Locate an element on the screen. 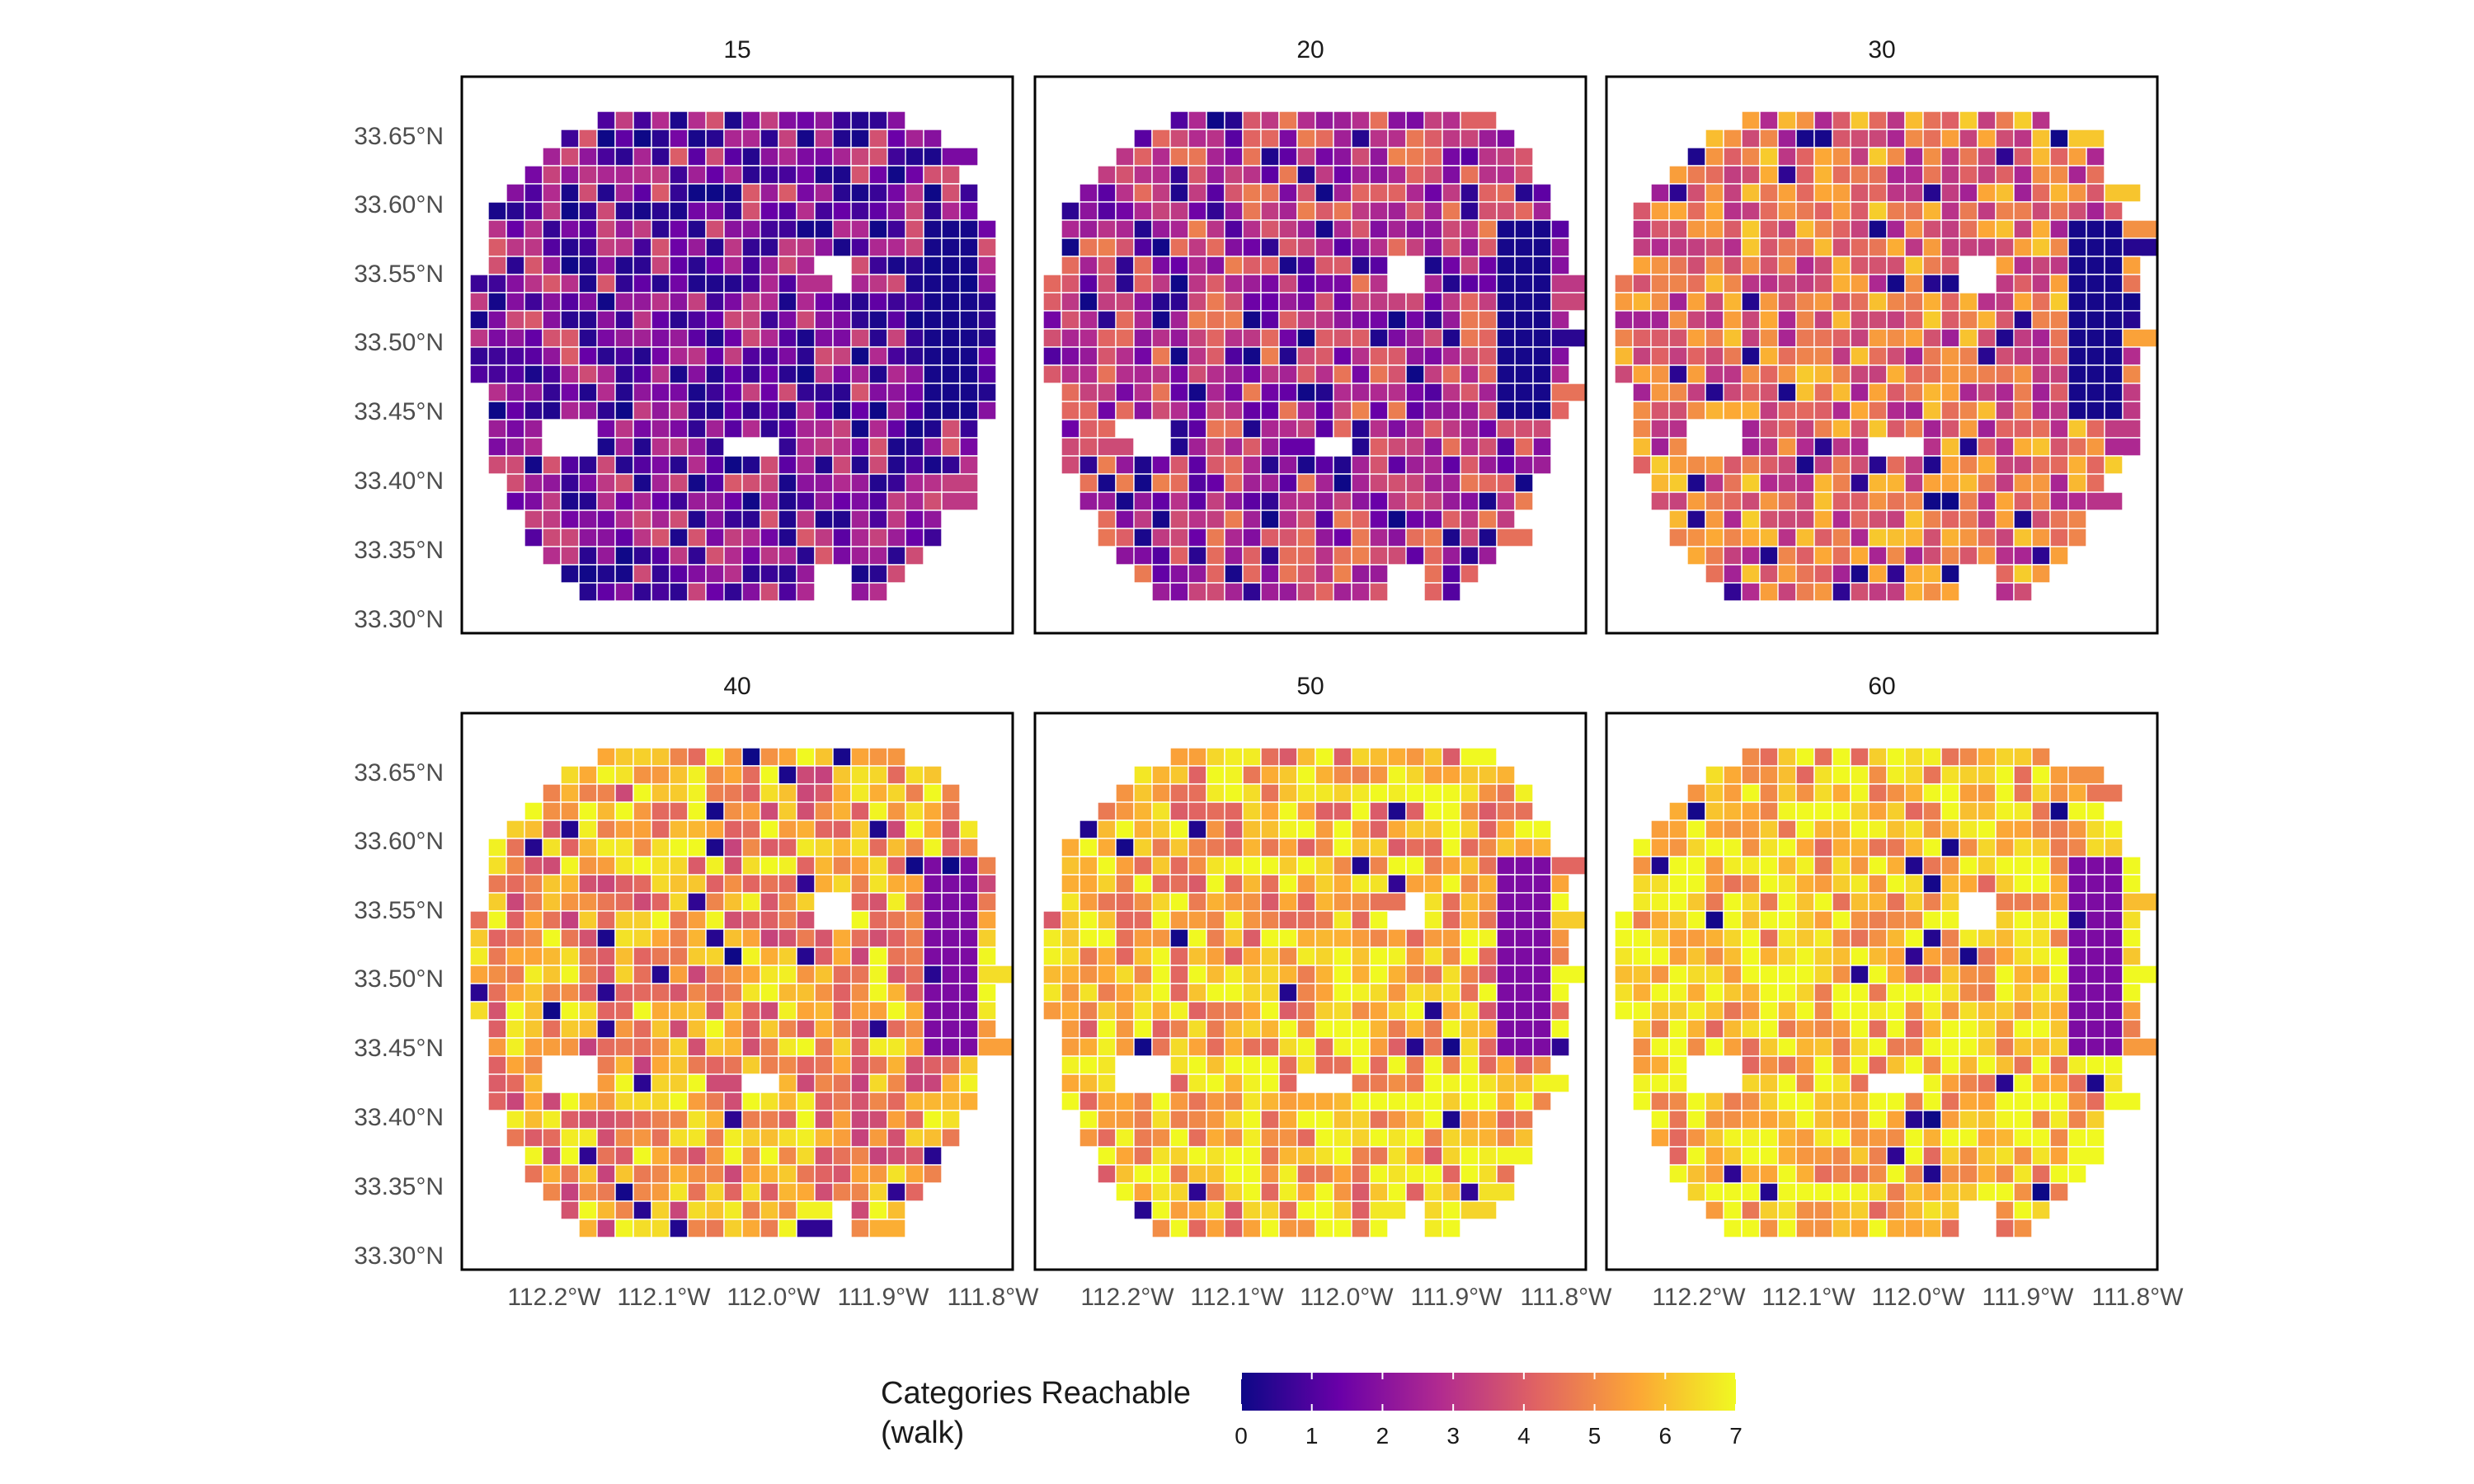 The height and width of the screenshot is (1484, 2474). y-tick-label: 33.65°N is located at coordinates (399, 136).